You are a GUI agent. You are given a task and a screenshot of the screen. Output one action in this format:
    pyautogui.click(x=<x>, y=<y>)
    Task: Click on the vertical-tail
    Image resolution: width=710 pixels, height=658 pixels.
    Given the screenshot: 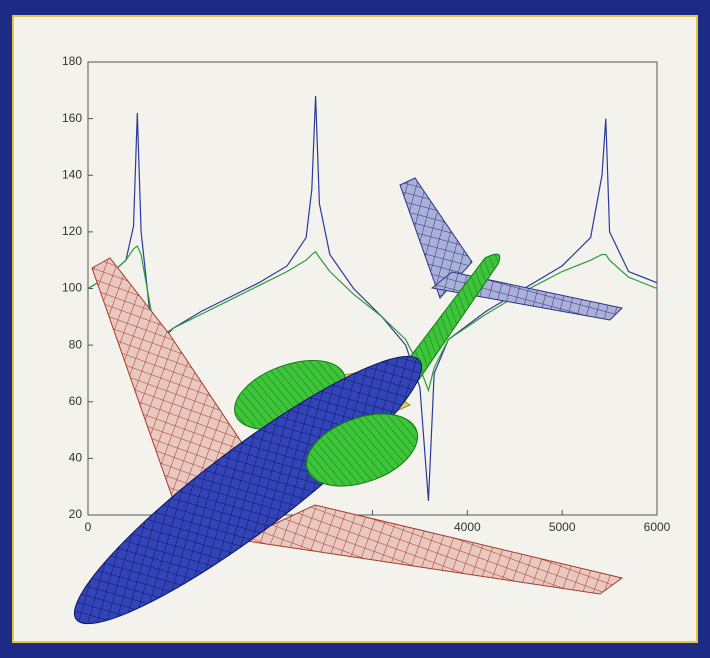 What is the action you would take?
    pyautogui.click(x=436, y=238)
    